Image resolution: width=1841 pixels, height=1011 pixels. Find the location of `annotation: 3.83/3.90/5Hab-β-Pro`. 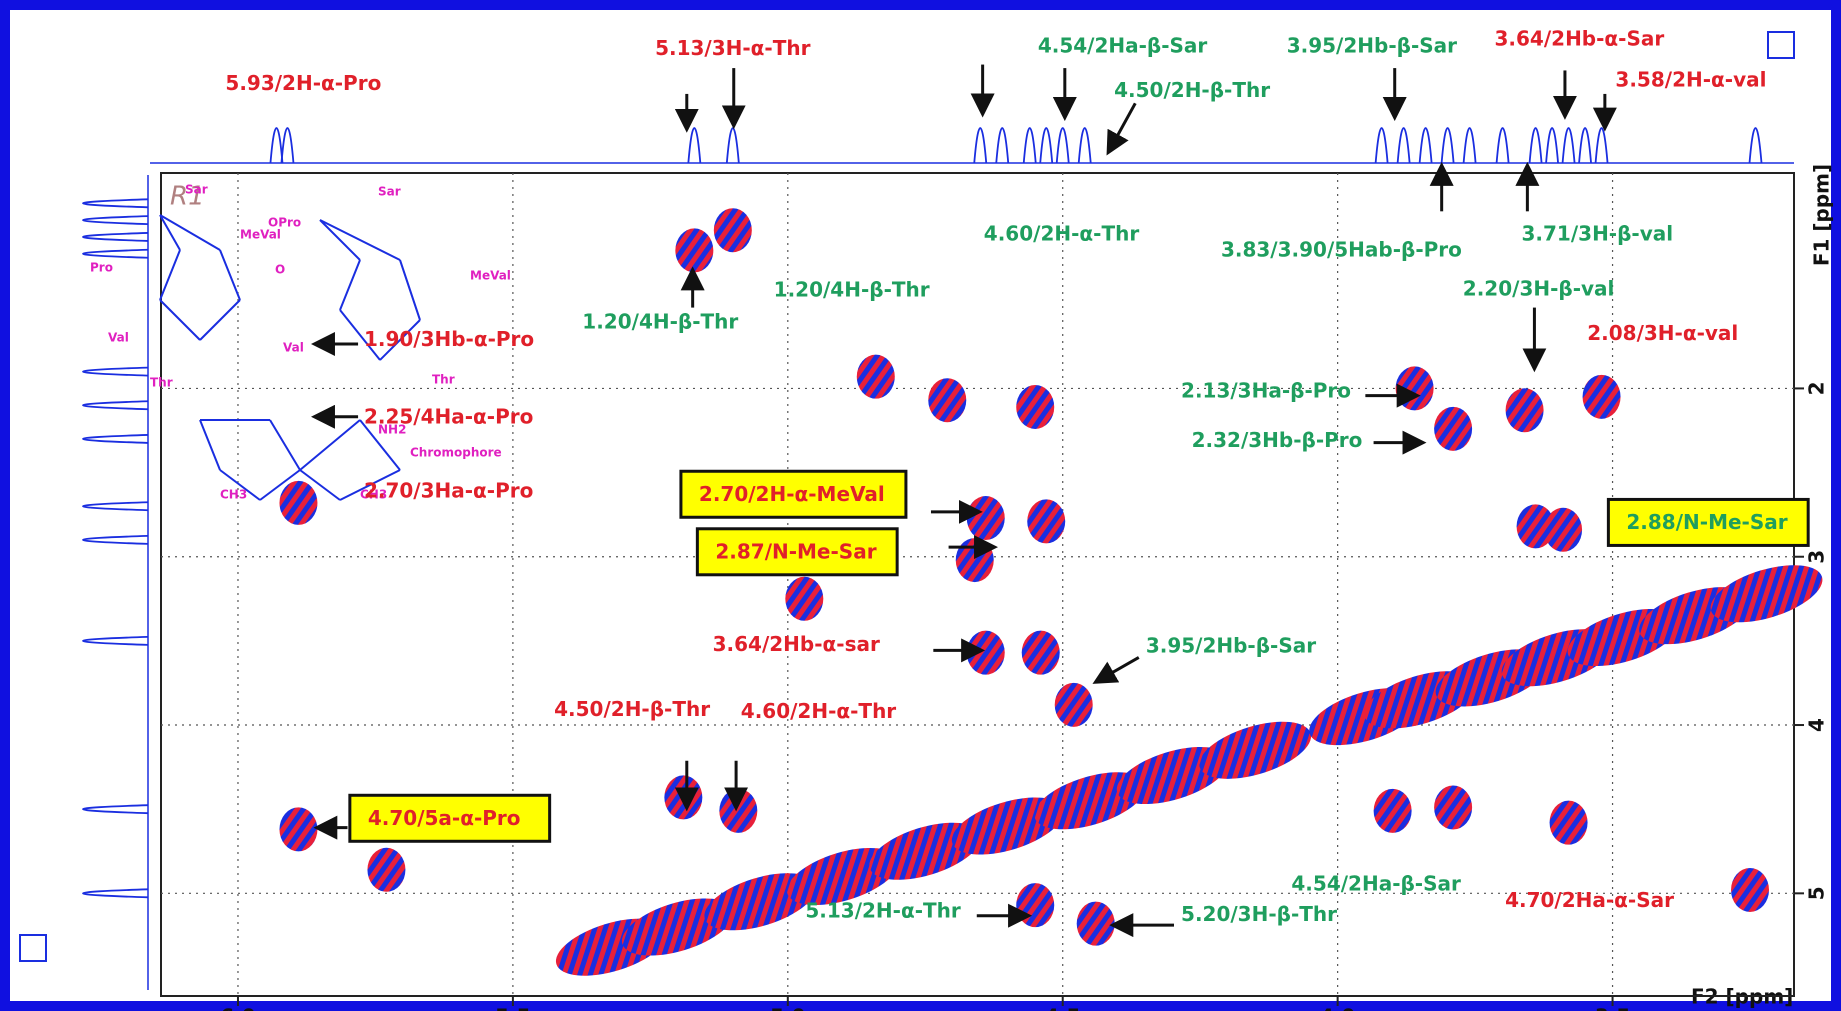

annotation: 3.83/3.90/5Hab-β-Pro is located at coordinates (1341, 250).